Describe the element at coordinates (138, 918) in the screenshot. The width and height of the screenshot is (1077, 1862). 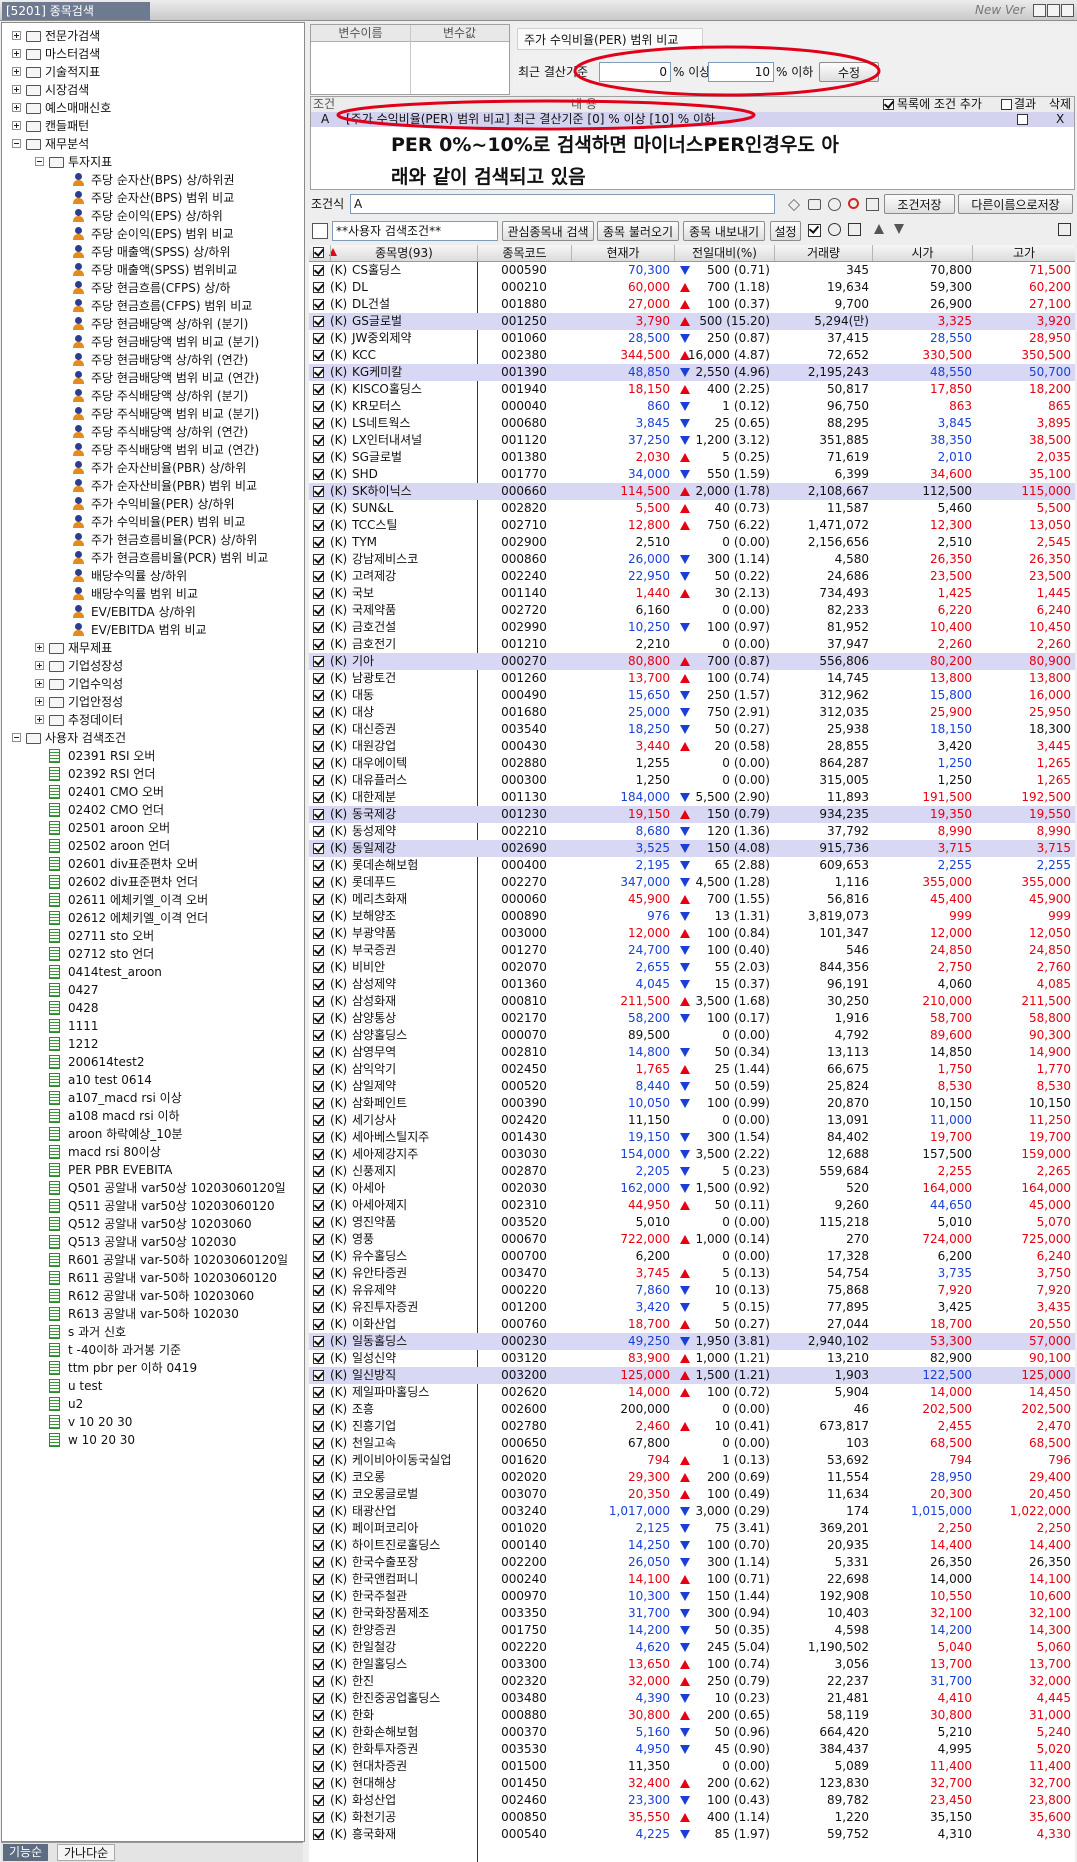
I see `tree-item: 02612 에체키엘_이격 언더` at that location.